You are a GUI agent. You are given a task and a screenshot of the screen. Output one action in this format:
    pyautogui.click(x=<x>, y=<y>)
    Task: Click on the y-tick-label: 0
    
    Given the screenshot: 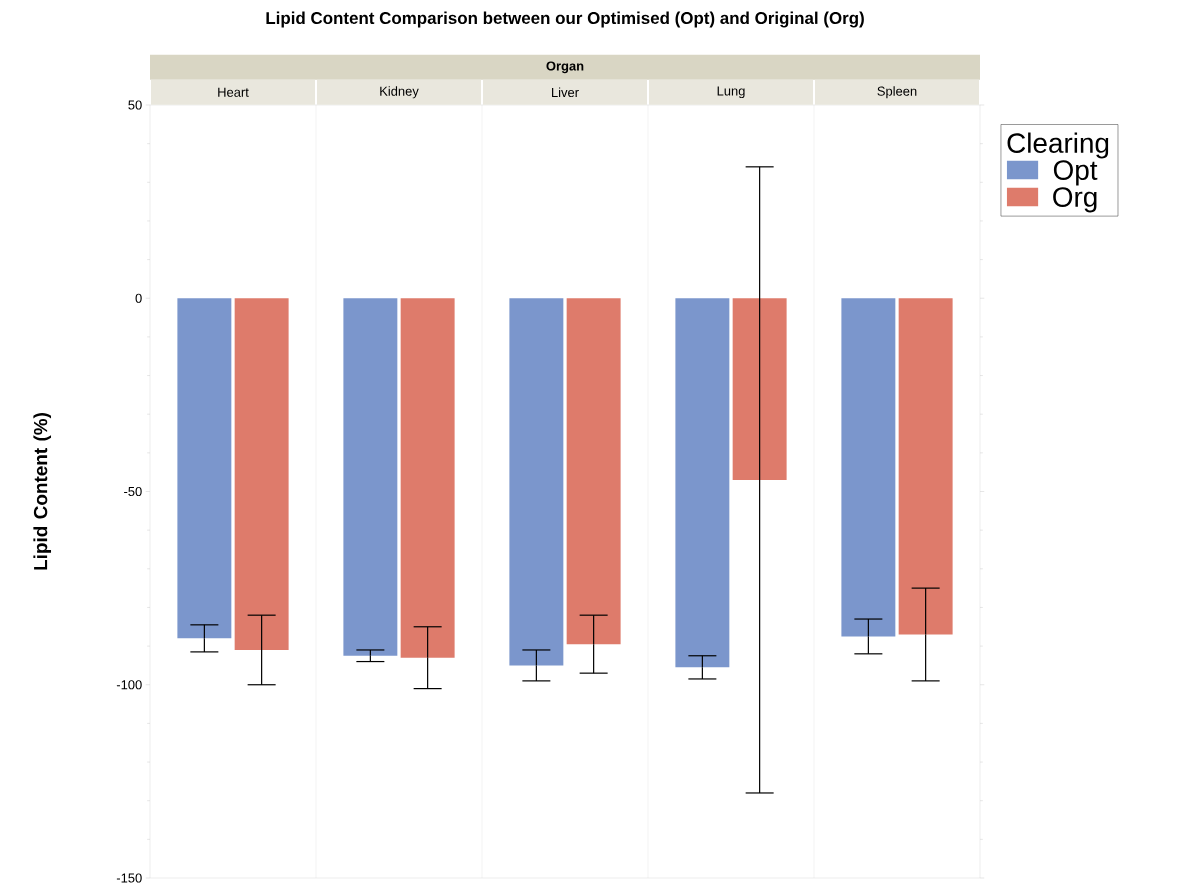 What is the action you would take?
    pyautogui.click(x=138, y=298)
    